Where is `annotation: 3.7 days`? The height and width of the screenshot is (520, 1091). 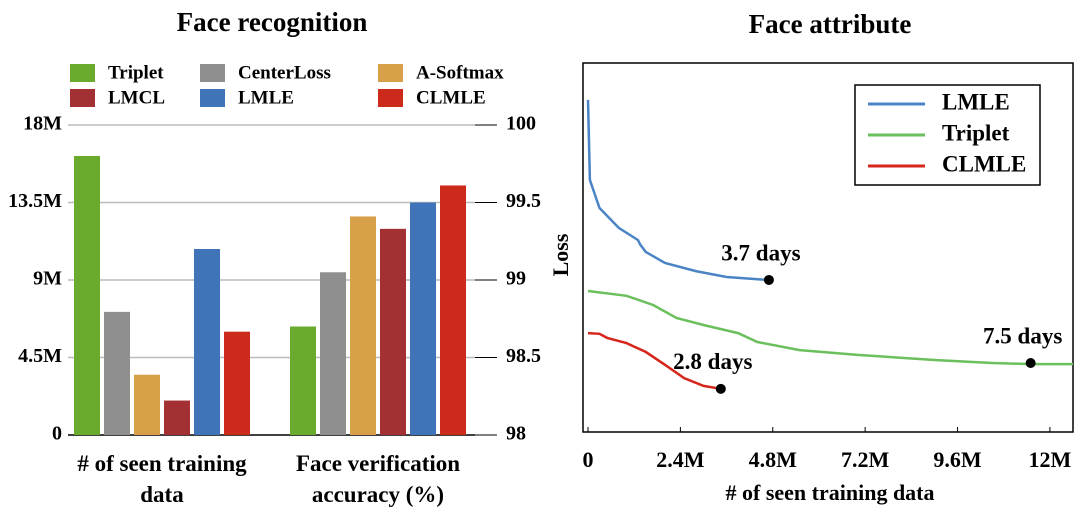
annotation: 3.7 days is located at coordinates (760, 252).